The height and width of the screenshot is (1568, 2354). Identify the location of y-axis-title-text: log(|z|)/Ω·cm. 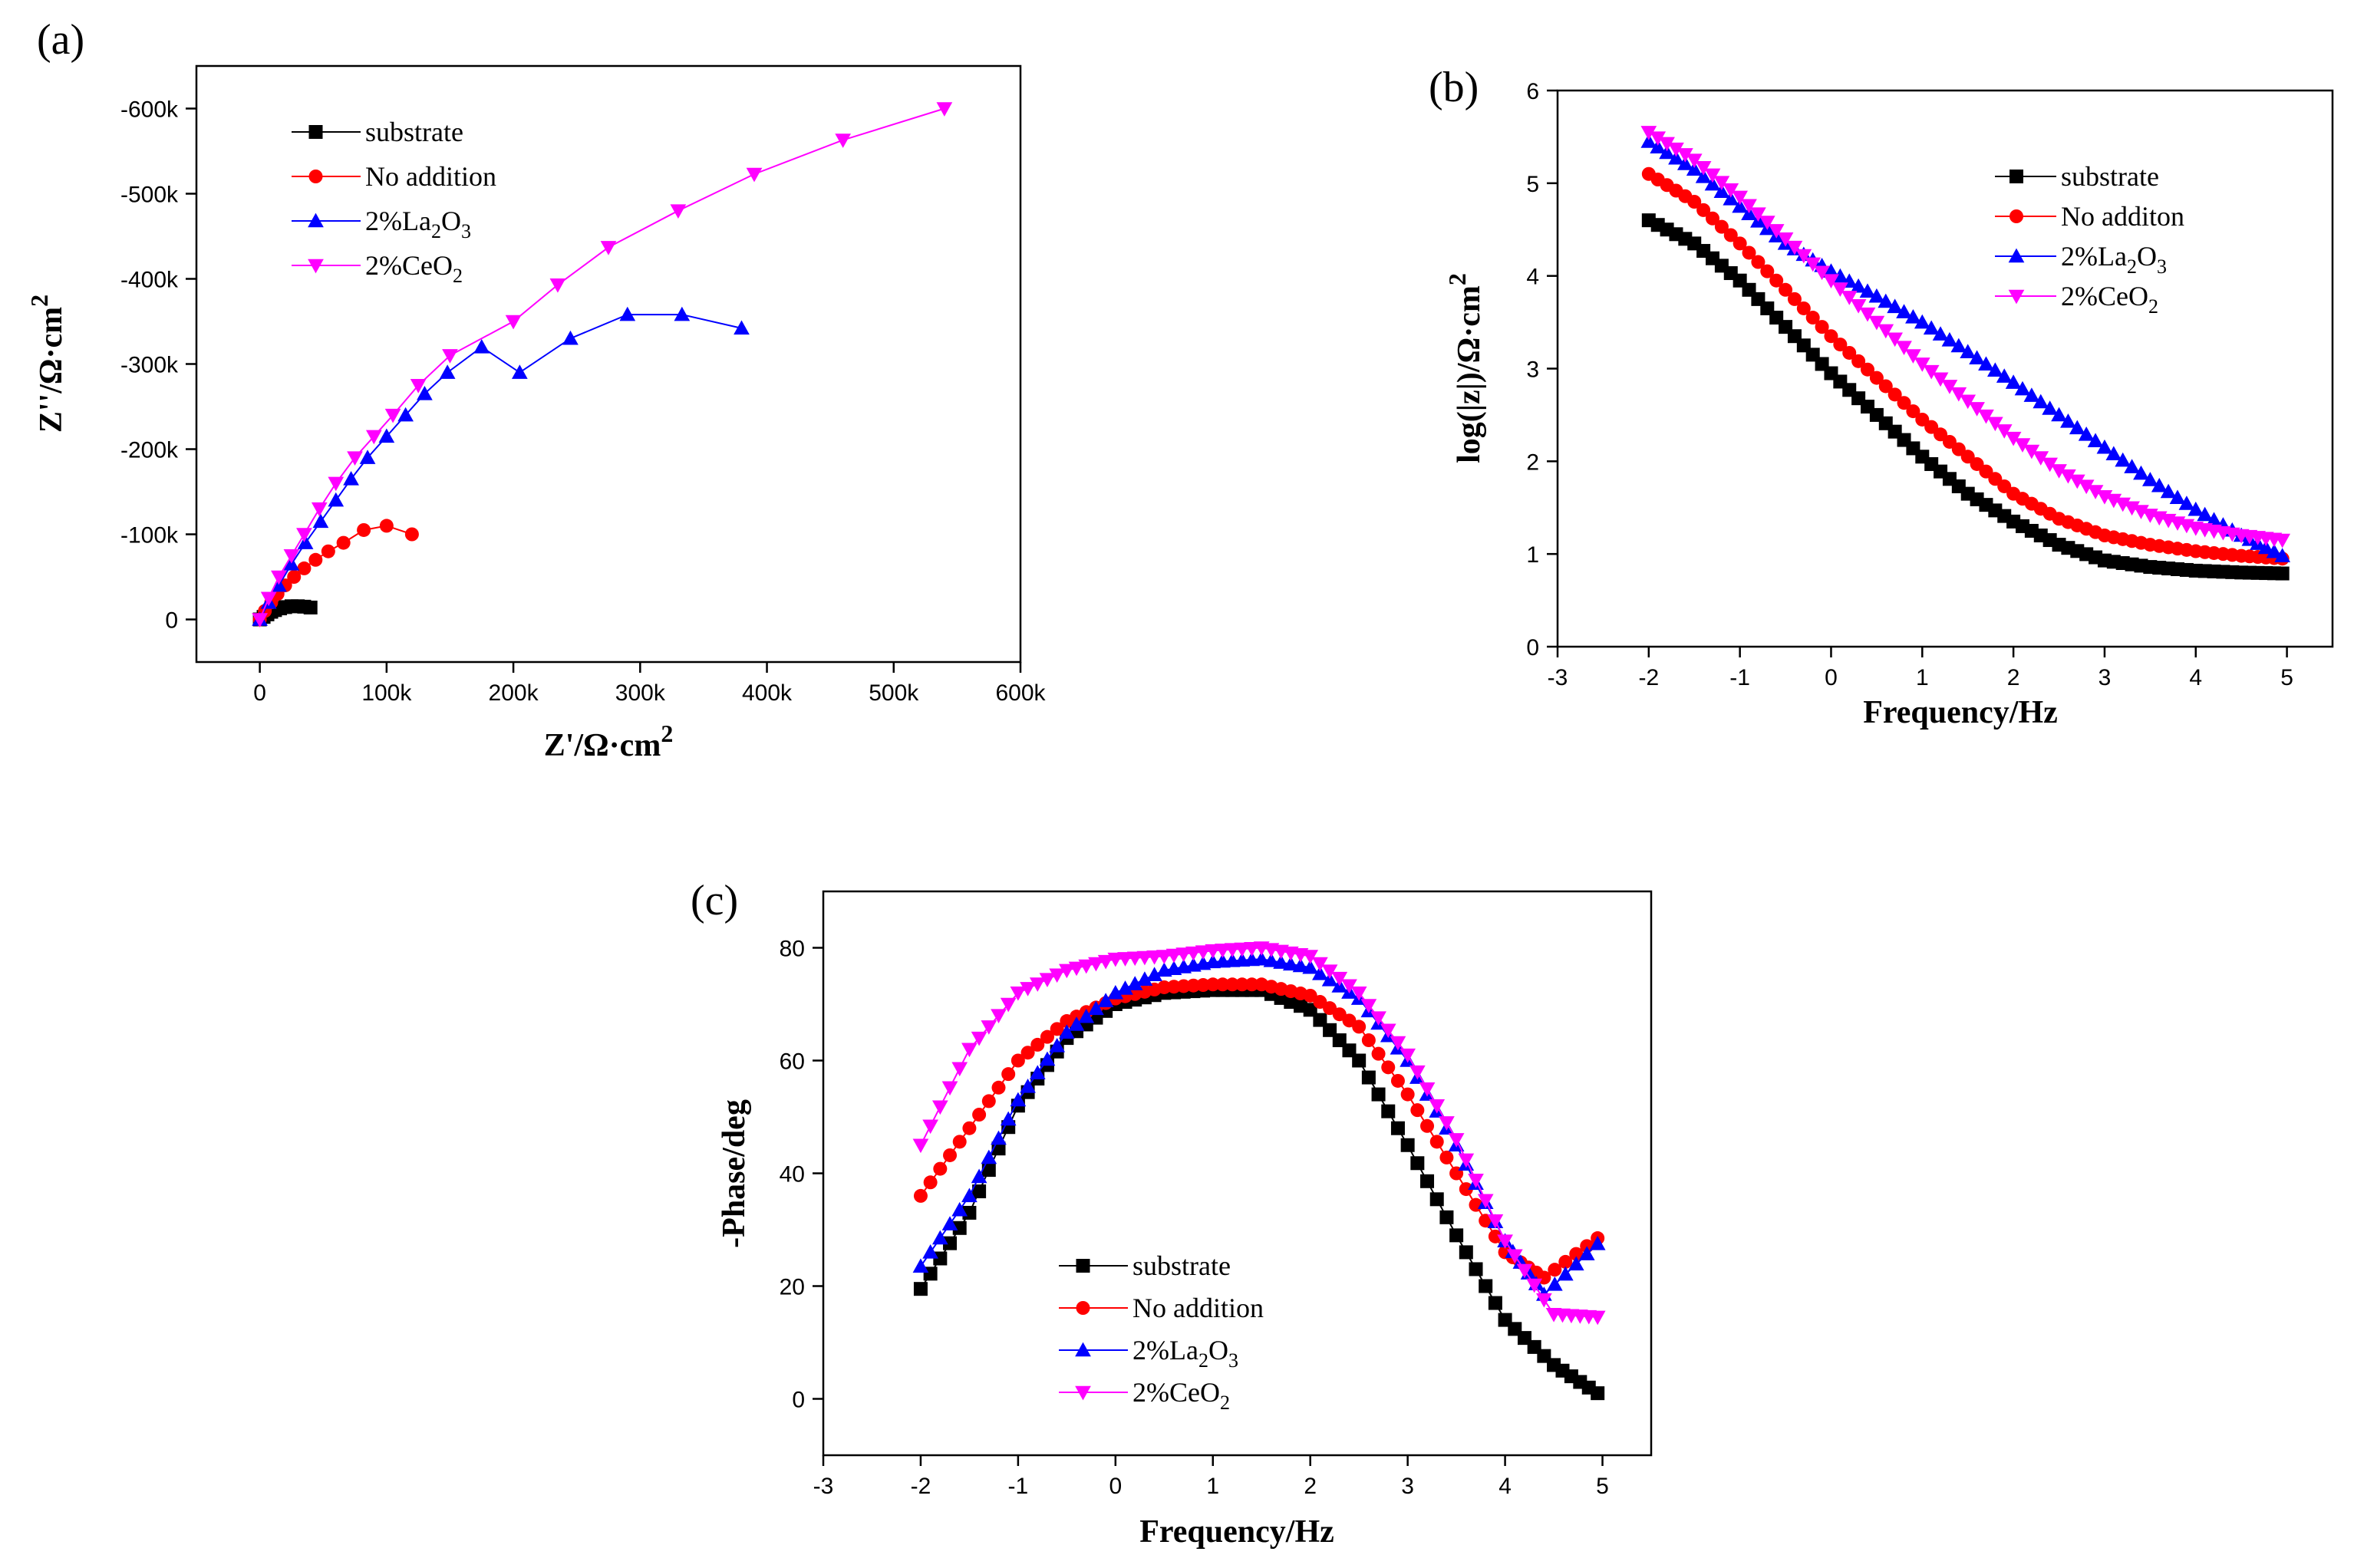
(1469, 374).